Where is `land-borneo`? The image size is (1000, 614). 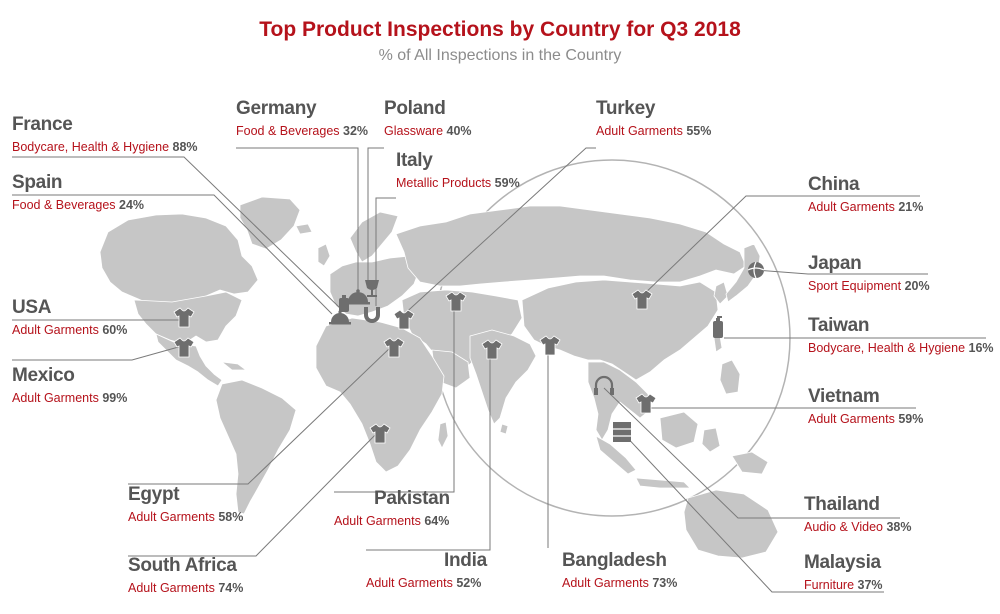 land-borneo is located at coordinates (679, 430).